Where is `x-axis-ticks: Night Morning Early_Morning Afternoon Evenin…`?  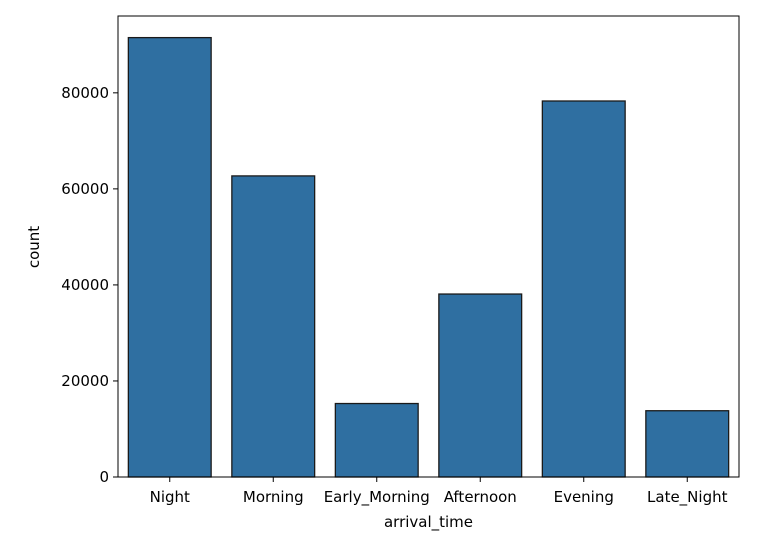
x-axis-ticks: Night Morning Early_Morning Afternoon Evenin… is located at coordinates (439, 492).